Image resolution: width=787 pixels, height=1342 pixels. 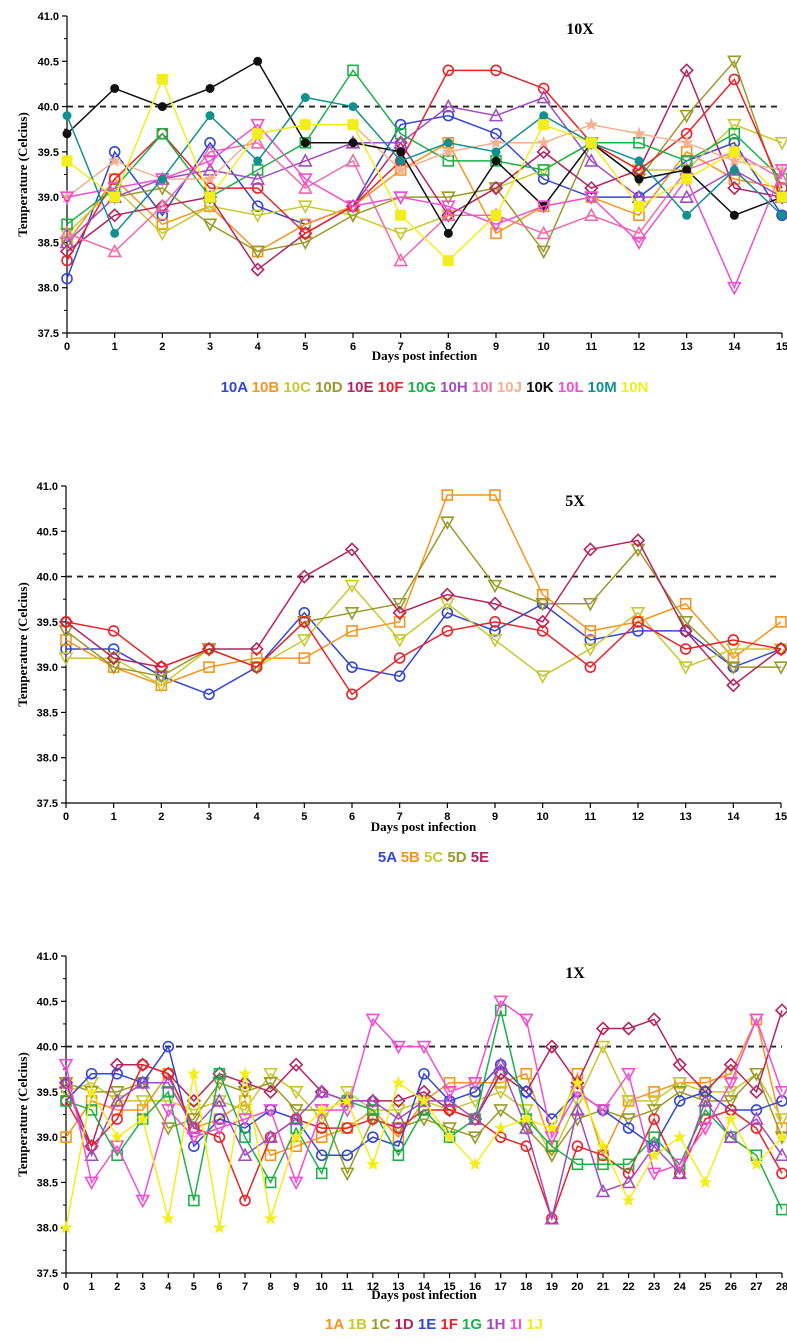 I want to click on chart-title: 10X, so click(x=580, y=29).